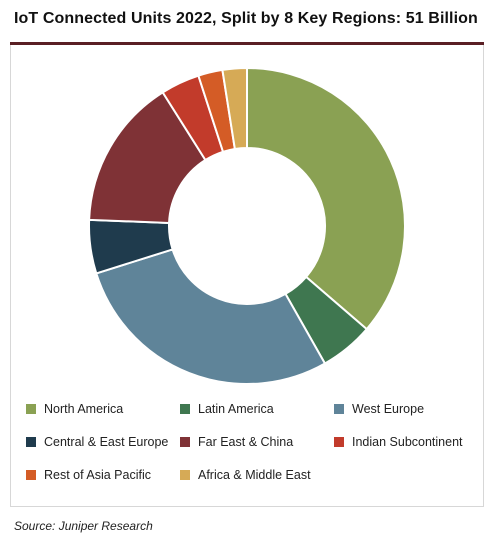  I want to click on legend-label: North America, so click(84, 409).